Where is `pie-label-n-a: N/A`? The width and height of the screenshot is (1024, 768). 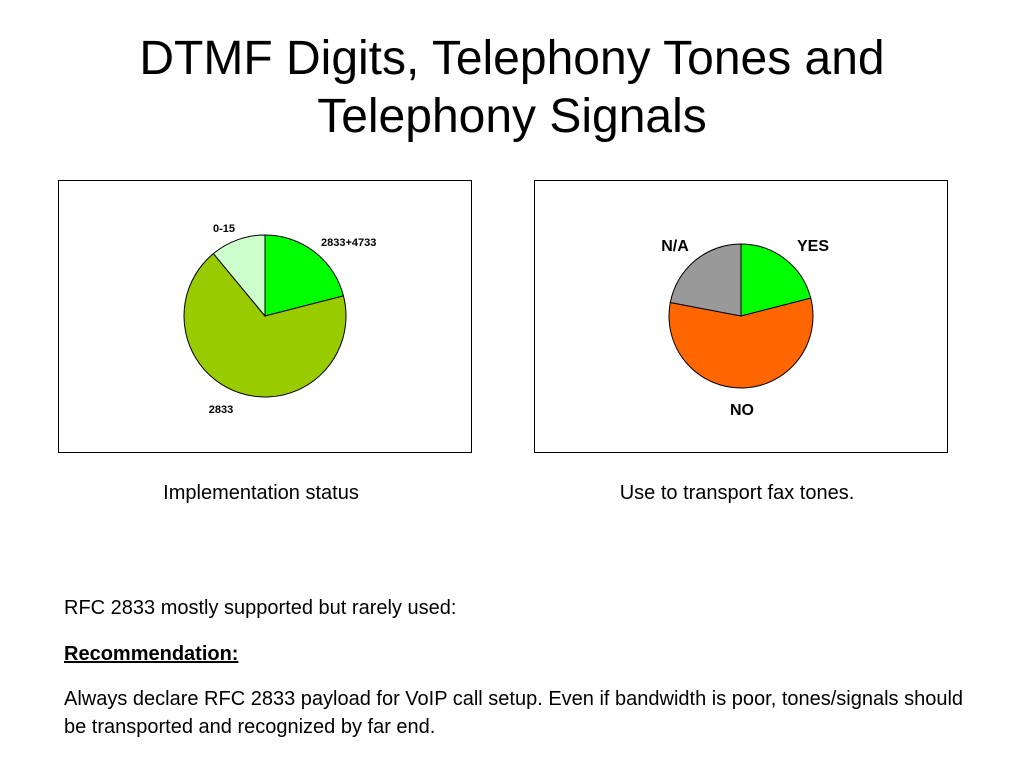
pie-label-n-a: N/A is located at coordinates (675, 246).